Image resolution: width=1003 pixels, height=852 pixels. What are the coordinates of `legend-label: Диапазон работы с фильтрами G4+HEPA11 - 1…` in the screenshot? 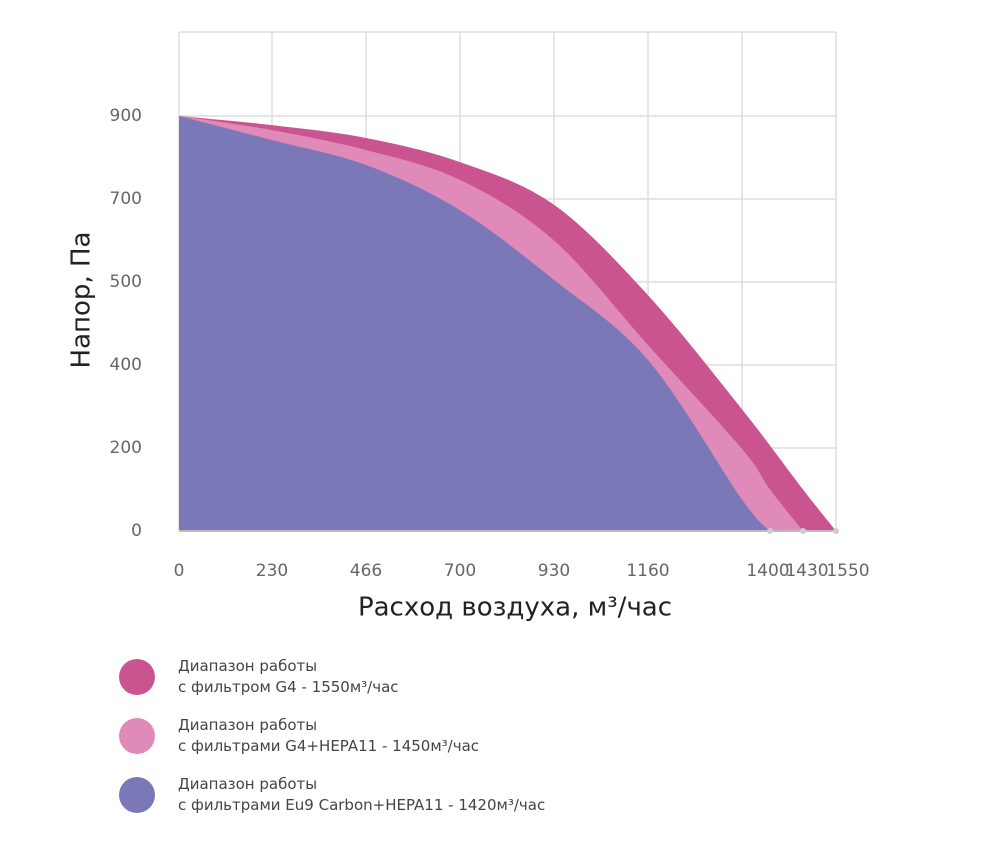 It's located at (328, 735).